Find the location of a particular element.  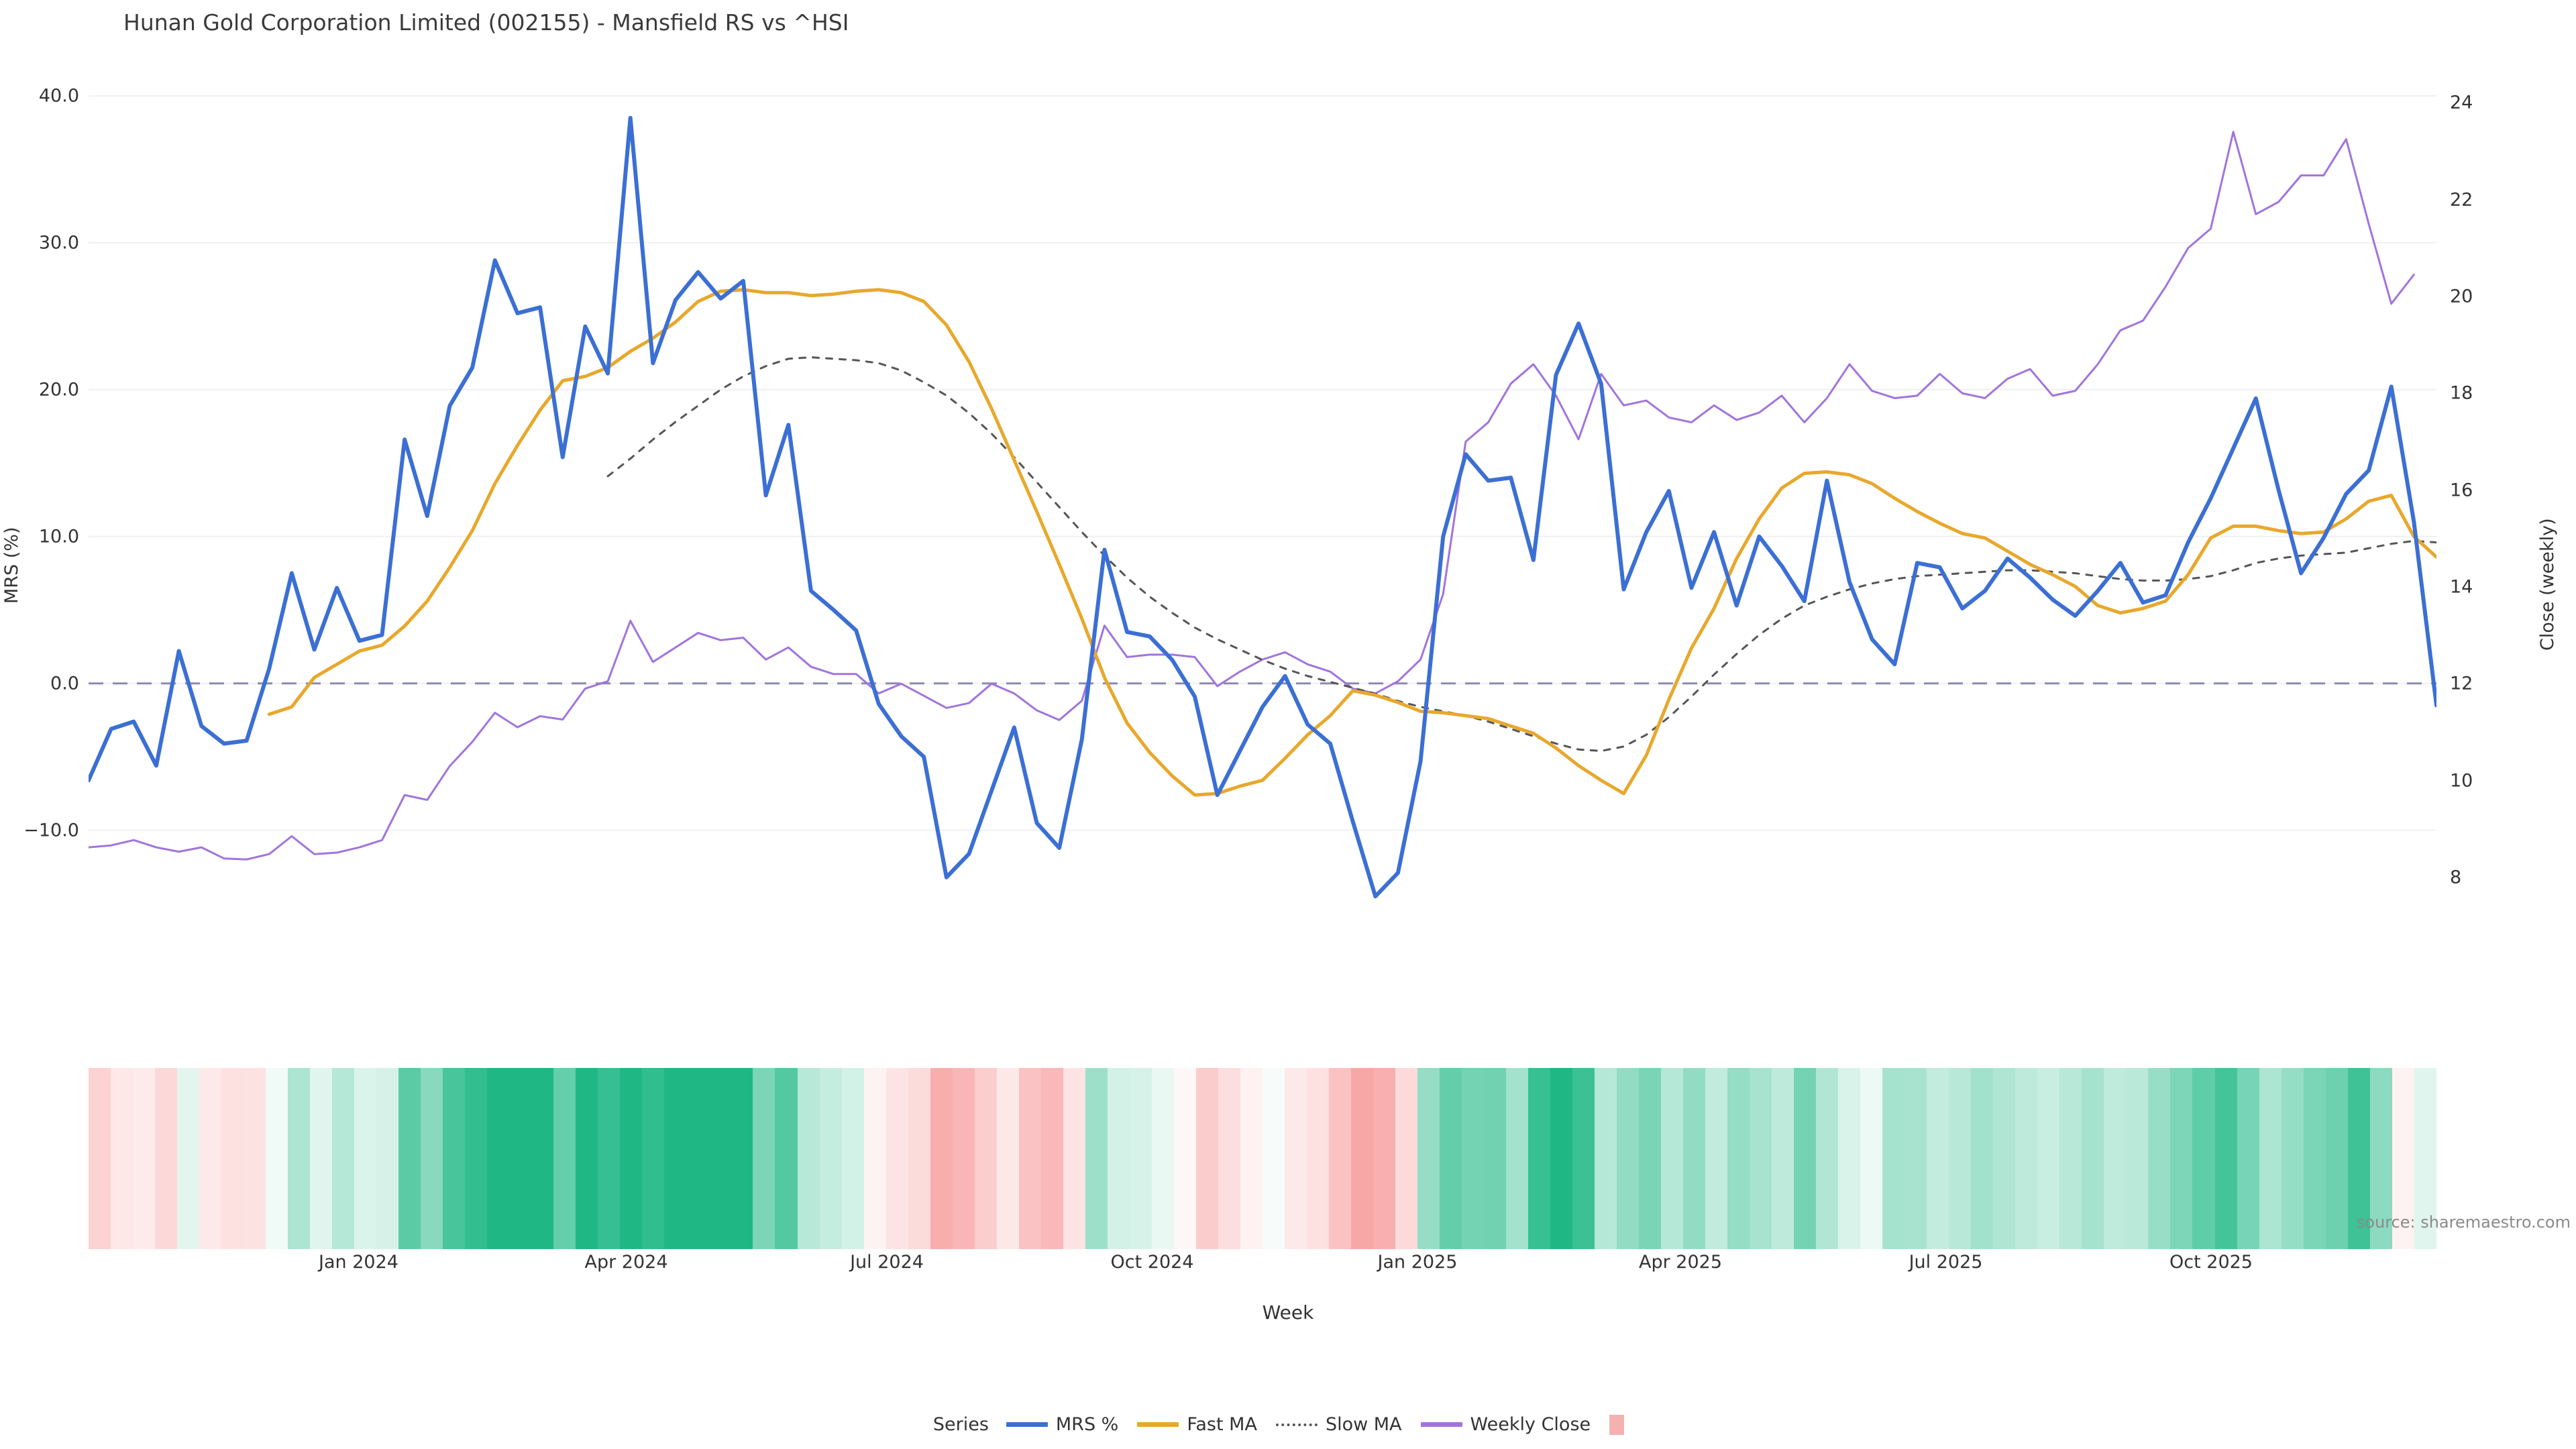

right-axis: Close (weekly) 24 22 20 18 16 14 12 10 8 is located at coordinates (2506, 500).